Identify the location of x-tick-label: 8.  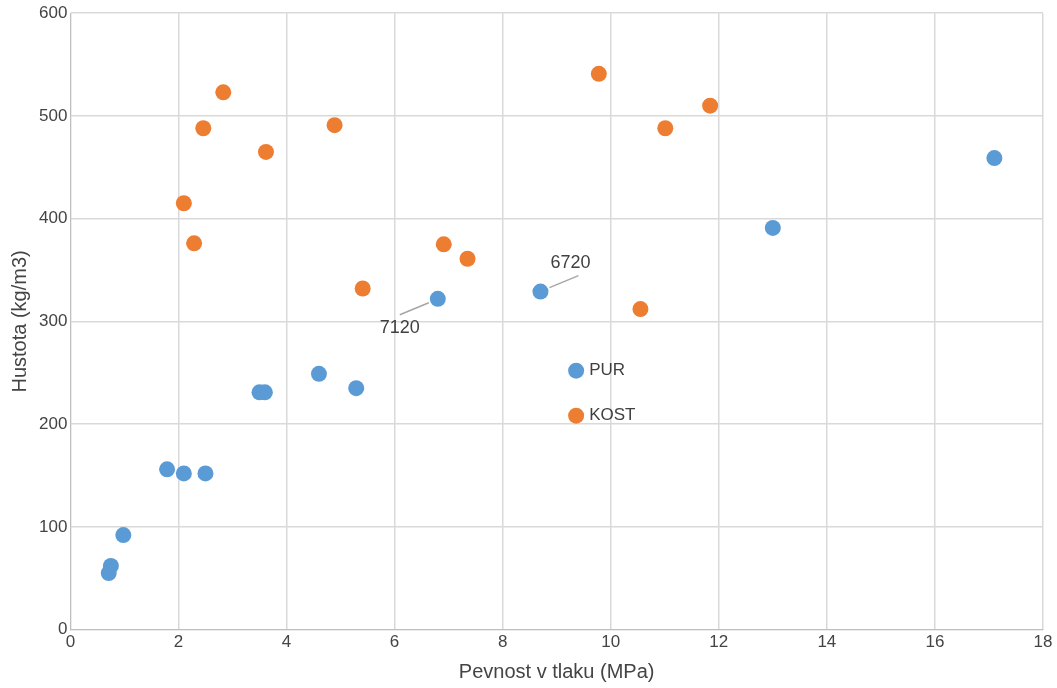
(502, 642).